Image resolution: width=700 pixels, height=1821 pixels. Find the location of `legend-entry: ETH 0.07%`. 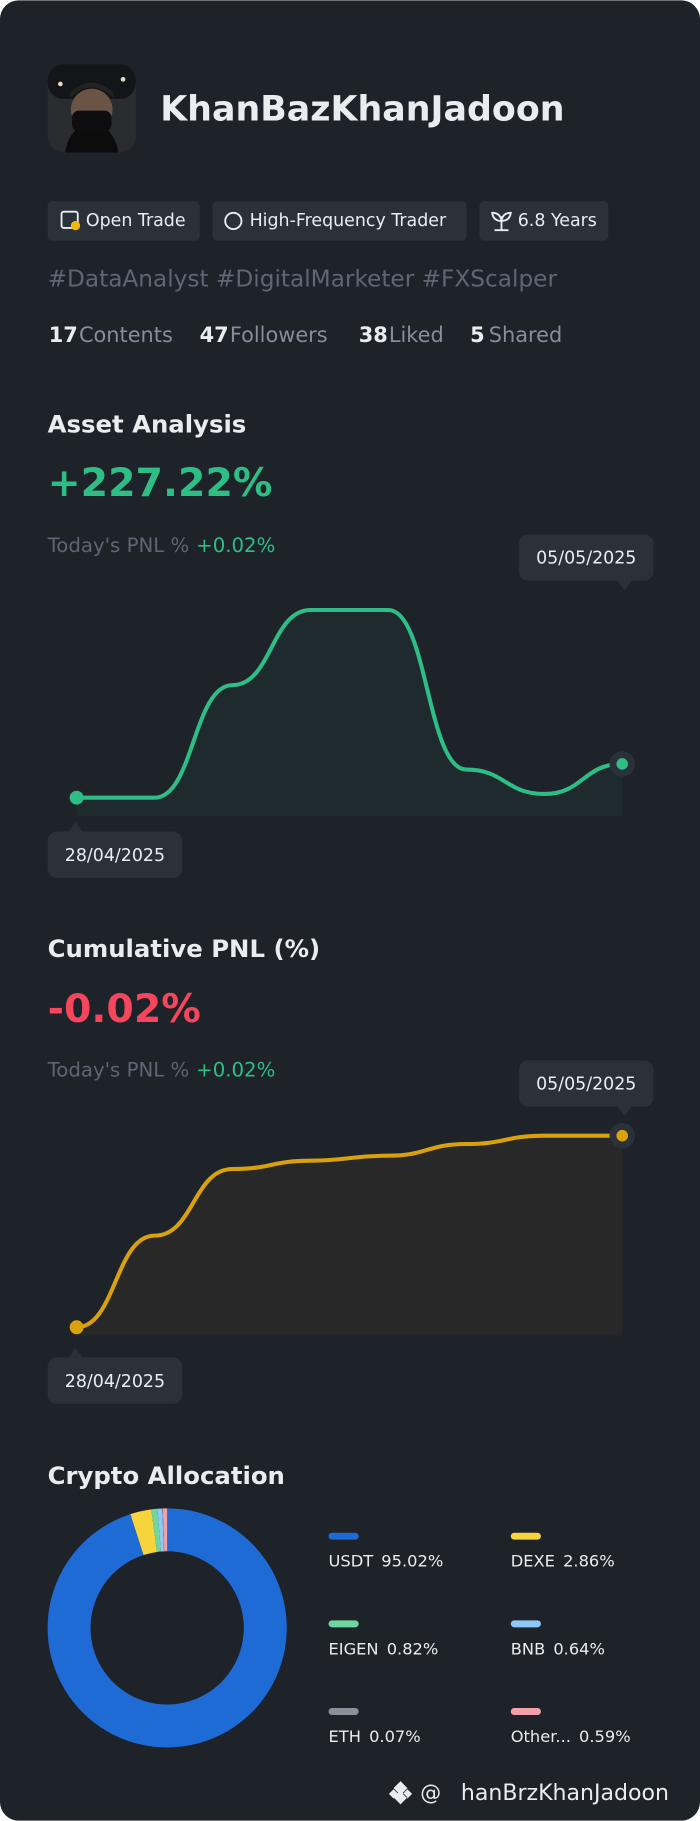

legend-entry: ETH 0.07% is located at coordinates (375, 1736).